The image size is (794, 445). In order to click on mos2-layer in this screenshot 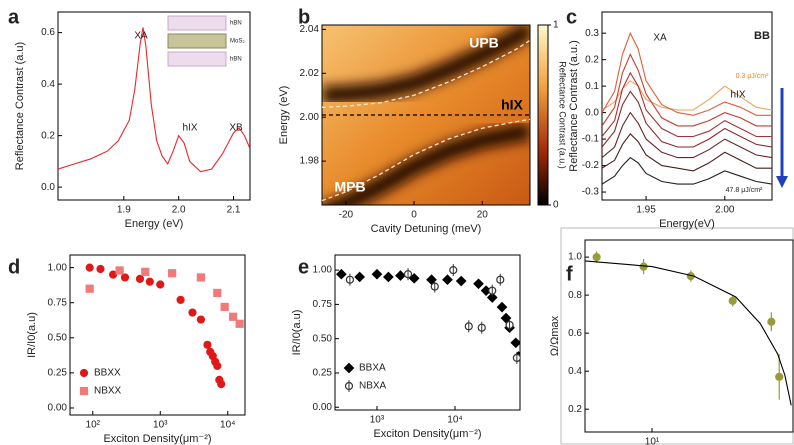, I will do `click(197, 41)`.